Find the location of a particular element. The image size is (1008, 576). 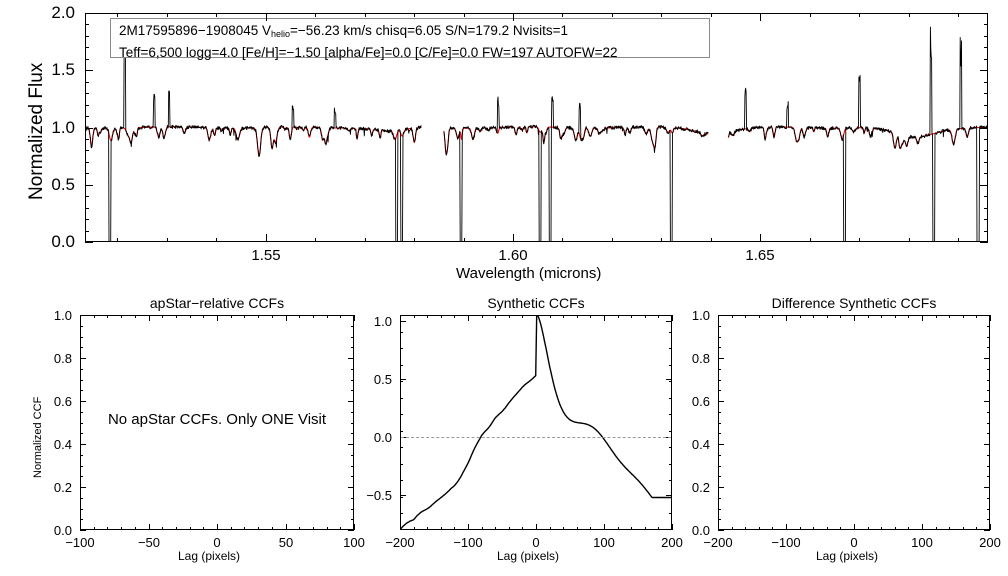

axis-tick-label: 1.60 is located at coordinates (513, 255).